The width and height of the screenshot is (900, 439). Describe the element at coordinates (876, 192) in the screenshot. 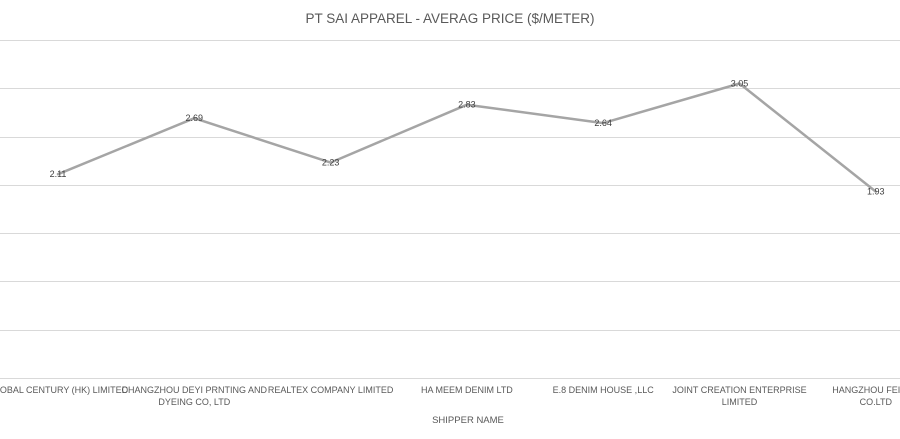

I see `data-label: 1.93` at that location.